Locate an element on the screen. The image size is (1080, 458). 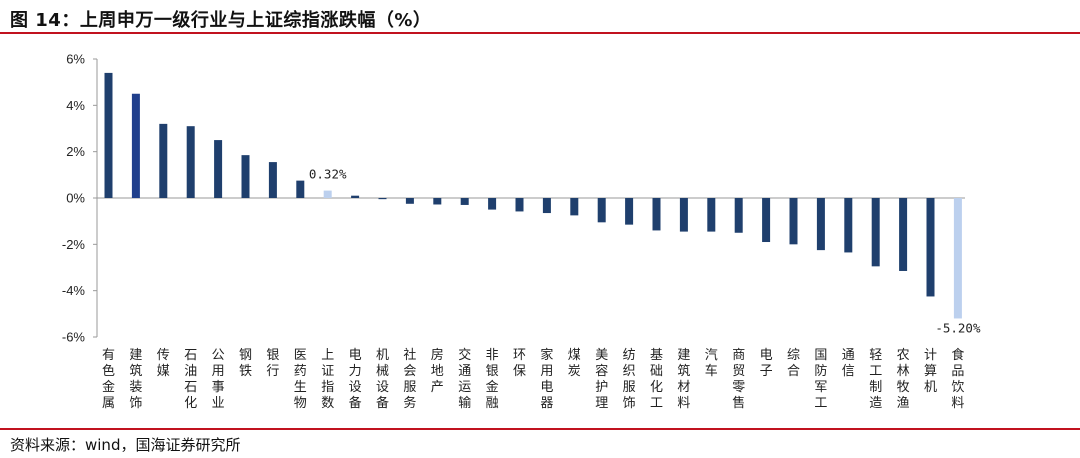
category-label: 医药生物 is located at coordinates (300, 379).